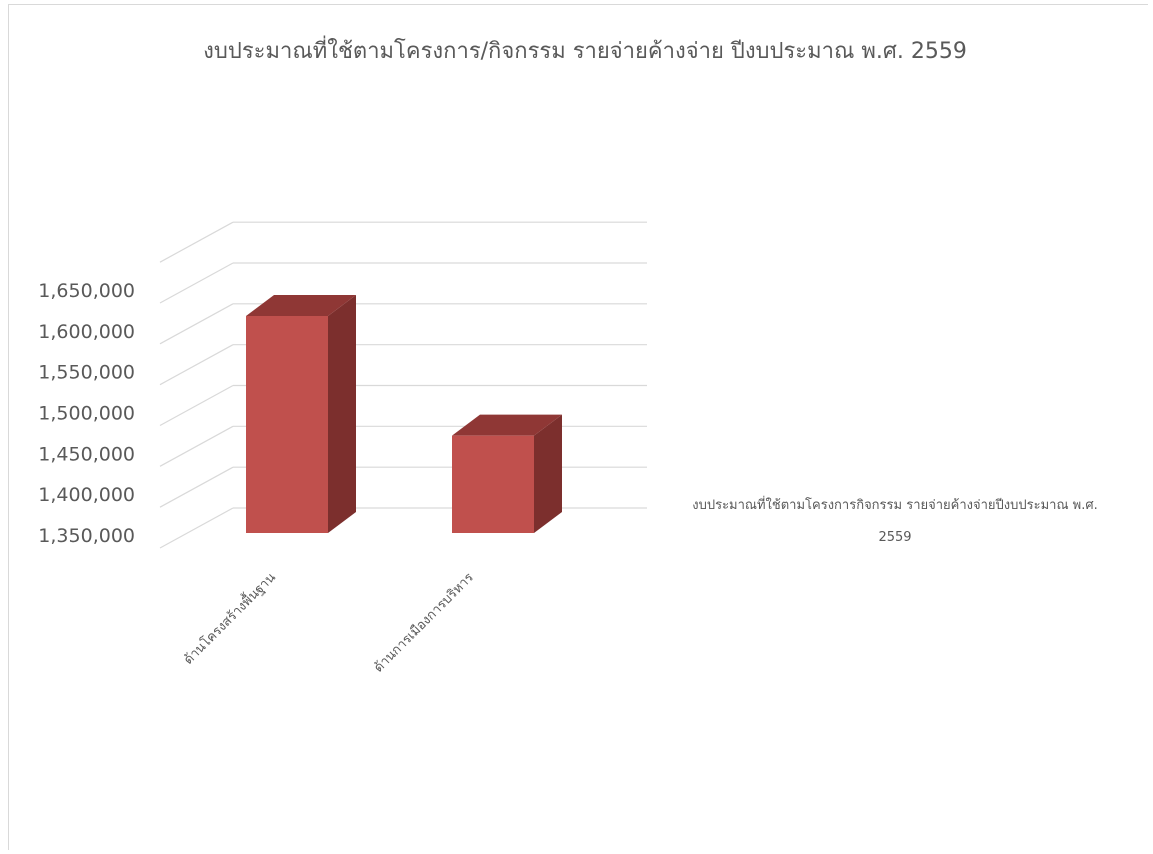 The image size is (1153, 854). Describe the element at coordinates (424, 623) in the screenshot. I see `x-category-label: ด้านการเมืองการบริหาร` at that location.